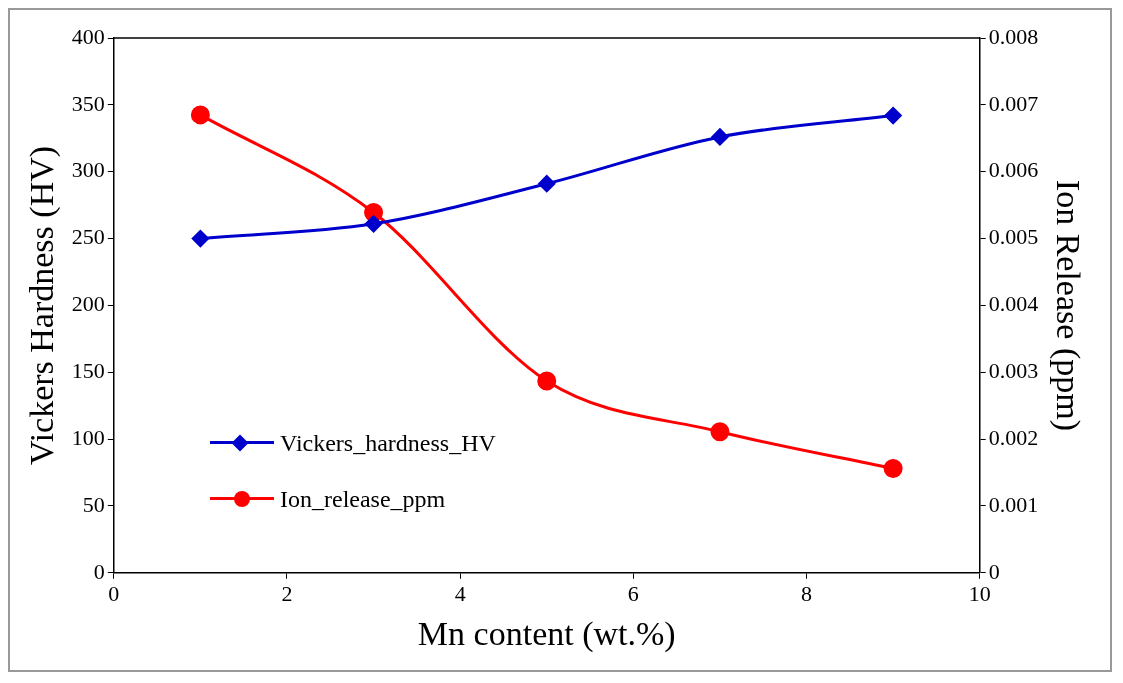 The image size is (1123, 683). I want to click on x-tick-label: 4, so click(460, 593).